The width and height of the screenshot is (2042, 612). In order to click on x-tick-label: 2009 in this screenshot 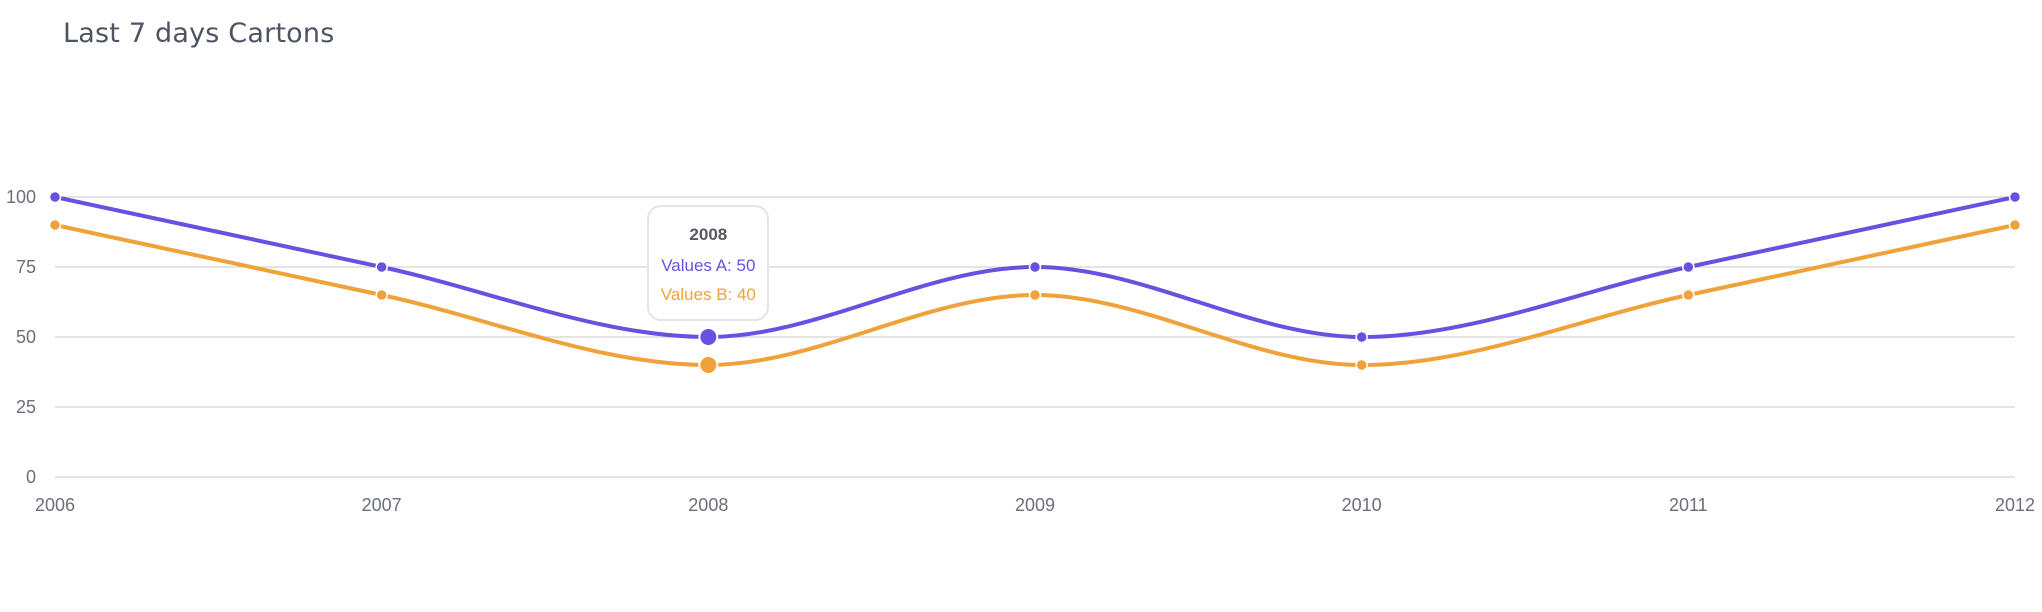, I will do `click(1035, 505)`.